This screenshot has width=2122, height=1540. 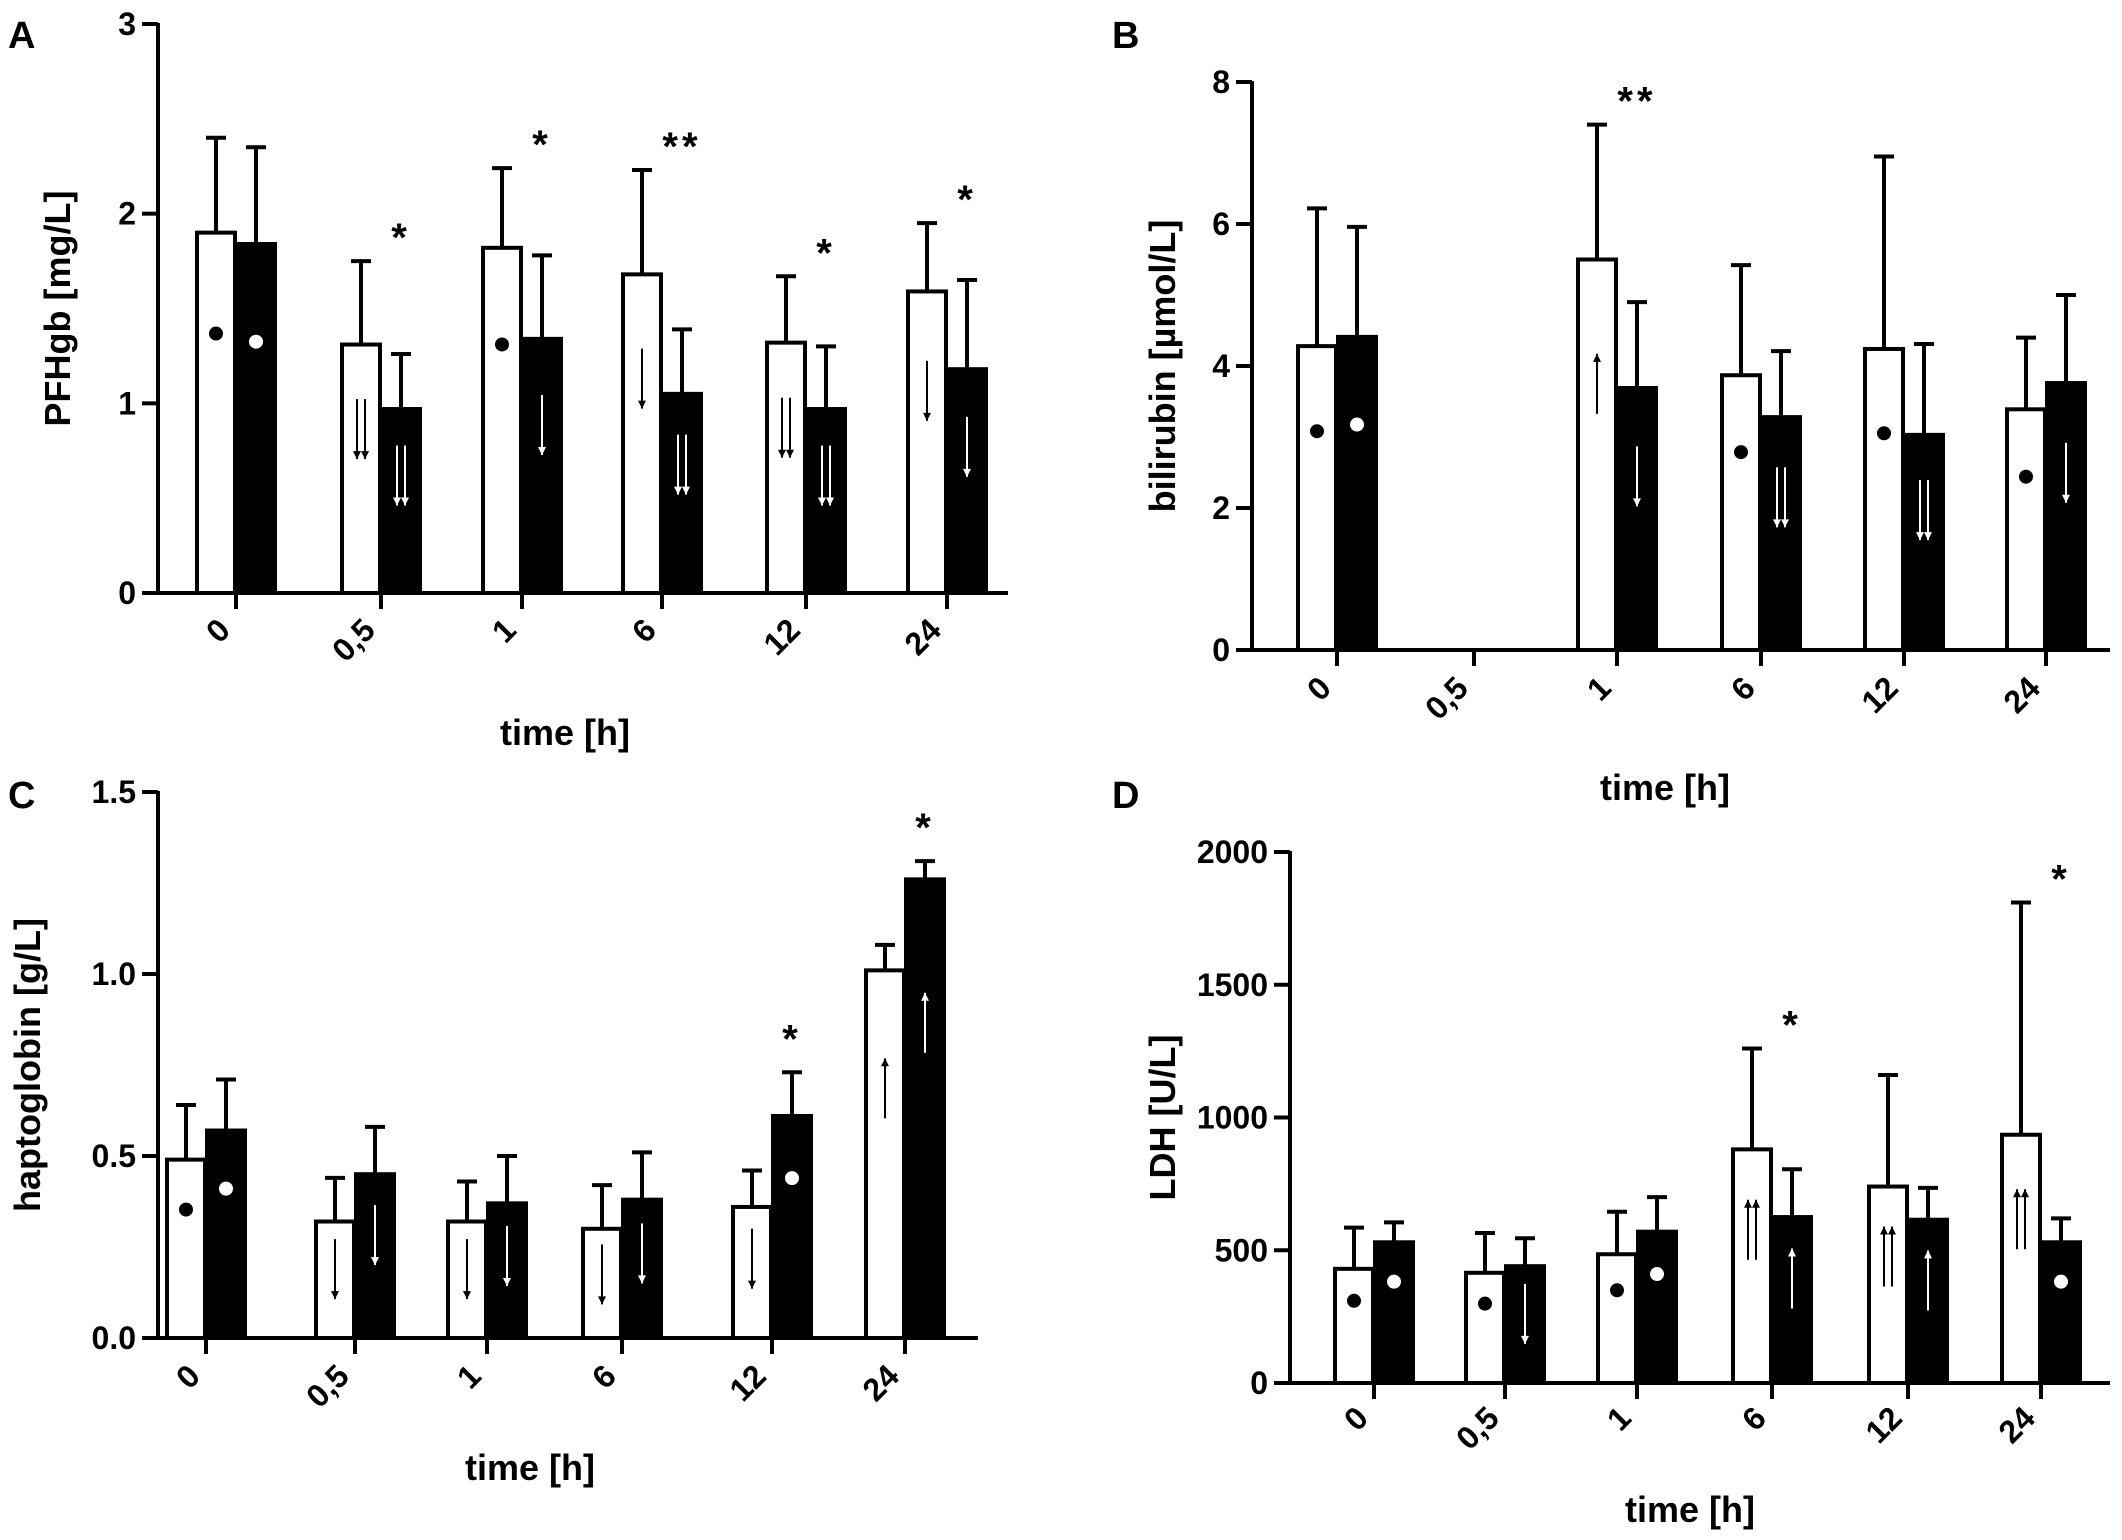 What do you see at coordinates (1162, 1118) in the screenshot?
I see `y-axis-label: LDH [U/L]` at bounding box center [1162, 1118].